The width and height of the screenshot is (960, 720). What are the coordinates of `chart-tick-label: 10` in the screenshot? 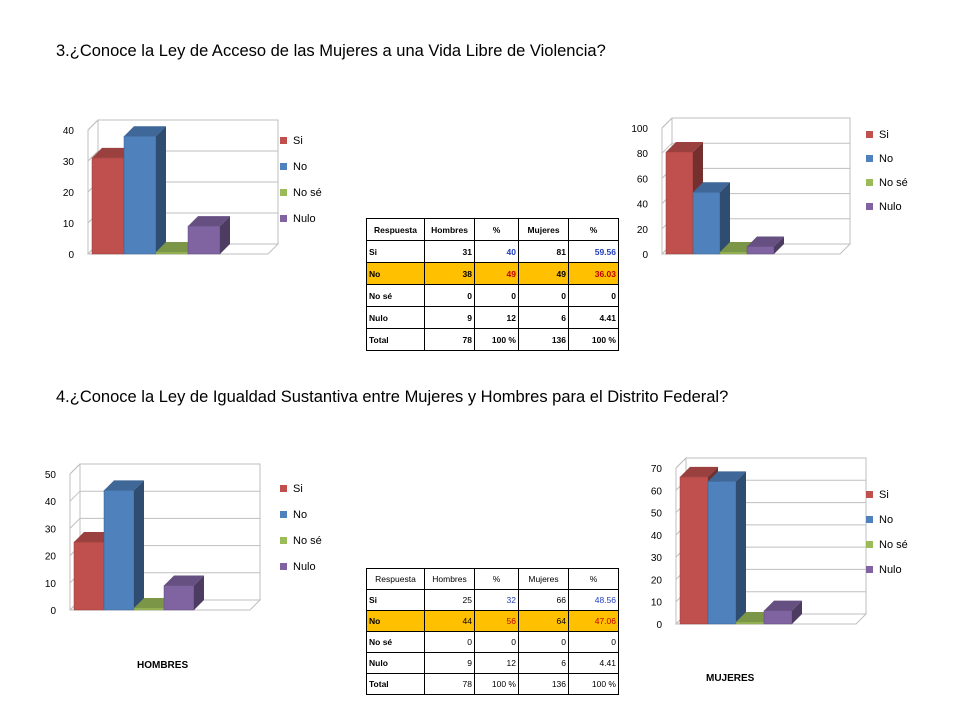 It's located at (51, 584).